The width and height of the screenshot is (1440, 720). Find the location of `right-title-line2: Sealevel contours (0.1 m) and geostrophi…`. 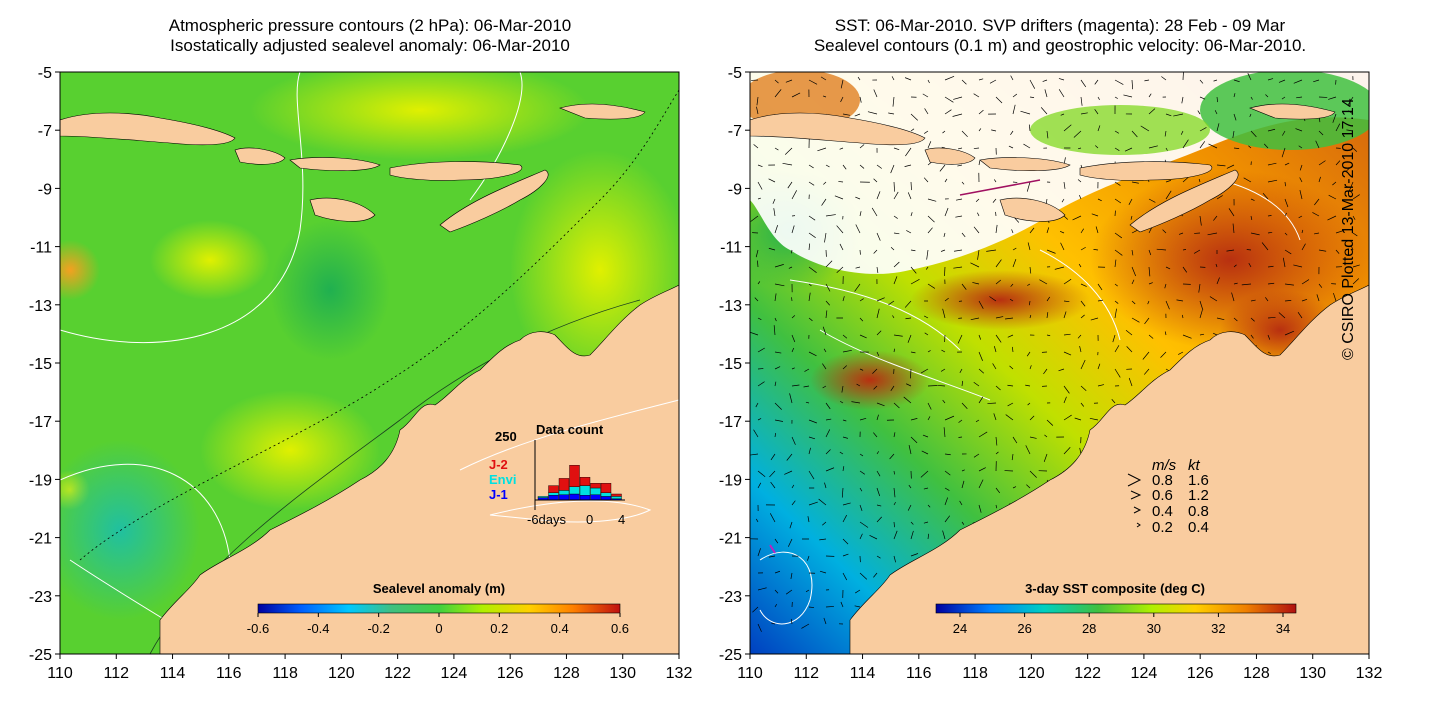

right-title-line2: Sealevel contours (0.1 m) and geostrophi… is located at coordinates (1060, 45).